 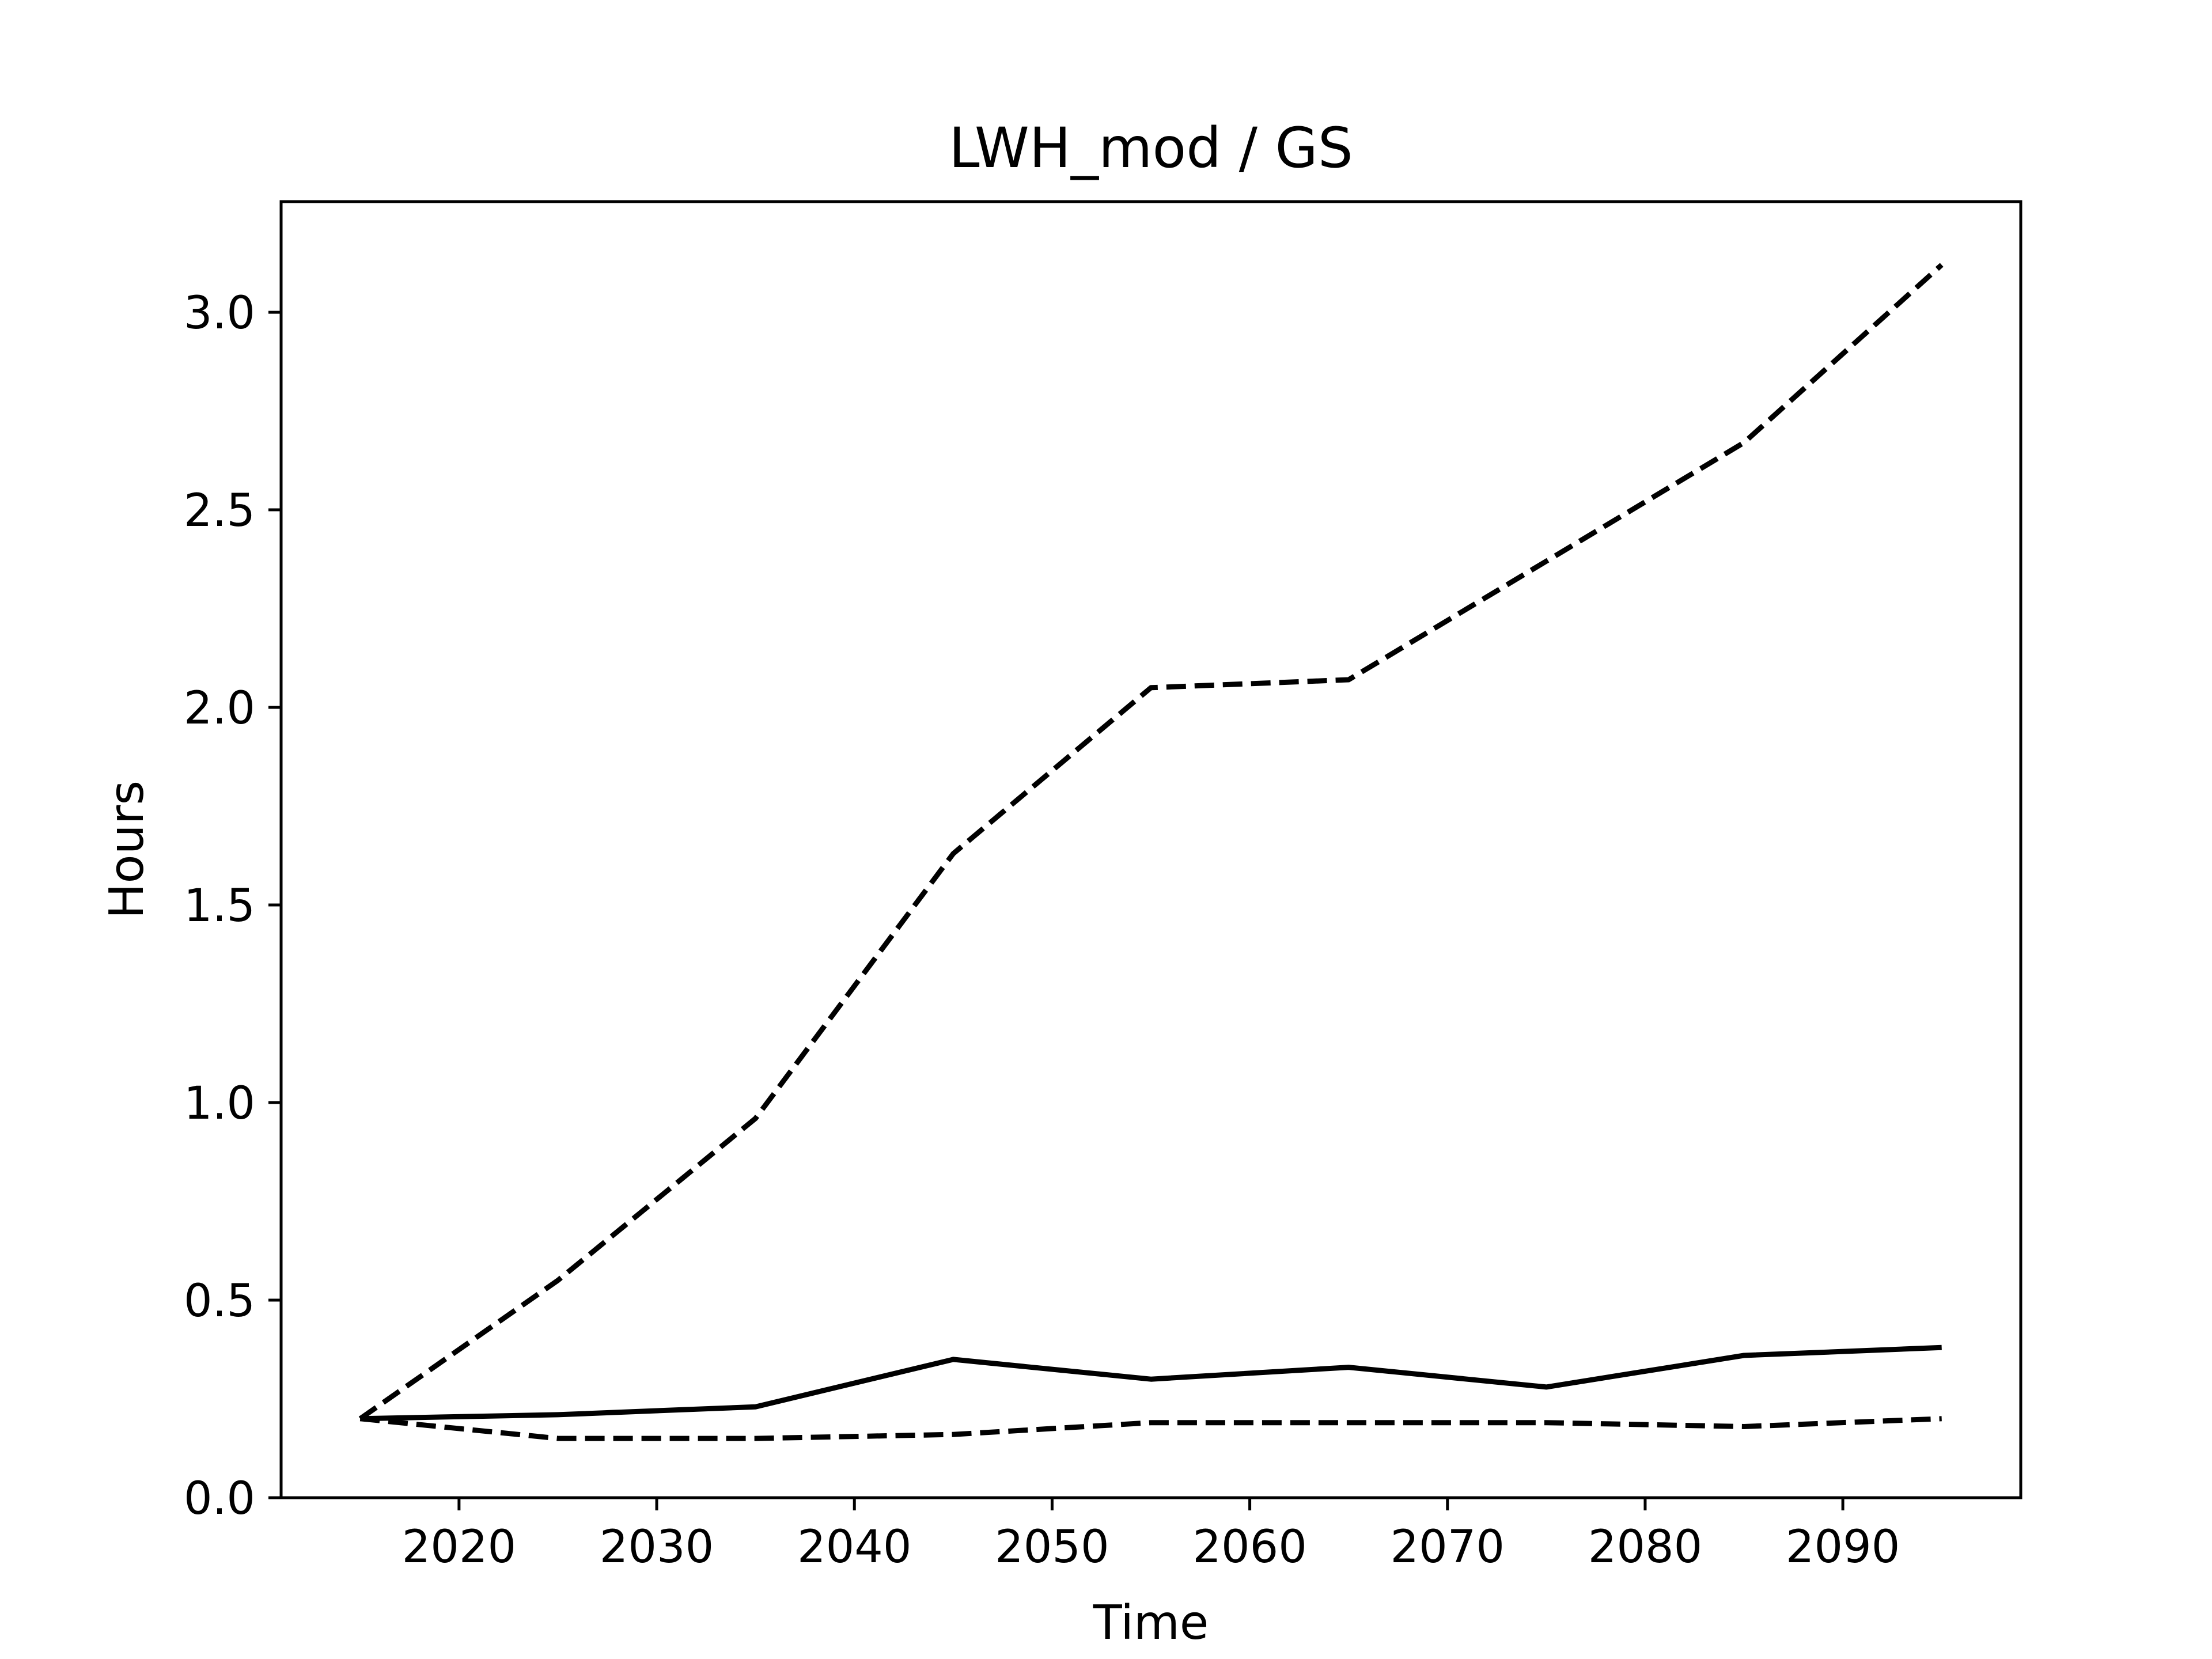 What do you see at coordinates (459, 1547) in the screenshot?
I see `x-tick-label: 2020` at bounding box center [459, 1547].